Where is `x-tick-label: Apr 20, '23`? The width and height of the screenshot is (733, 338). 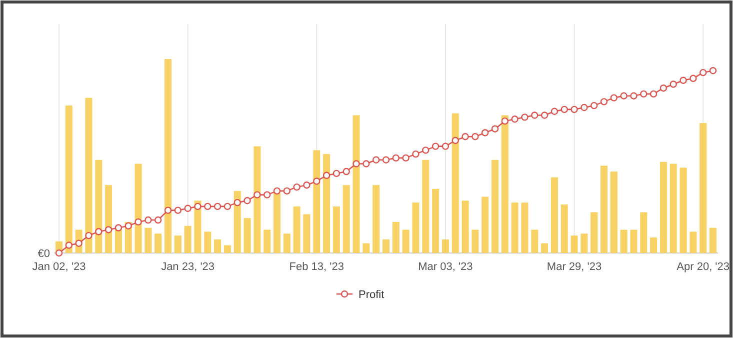 x-tick-label: Apr 20, '23 is located at coordinates (703, 267).